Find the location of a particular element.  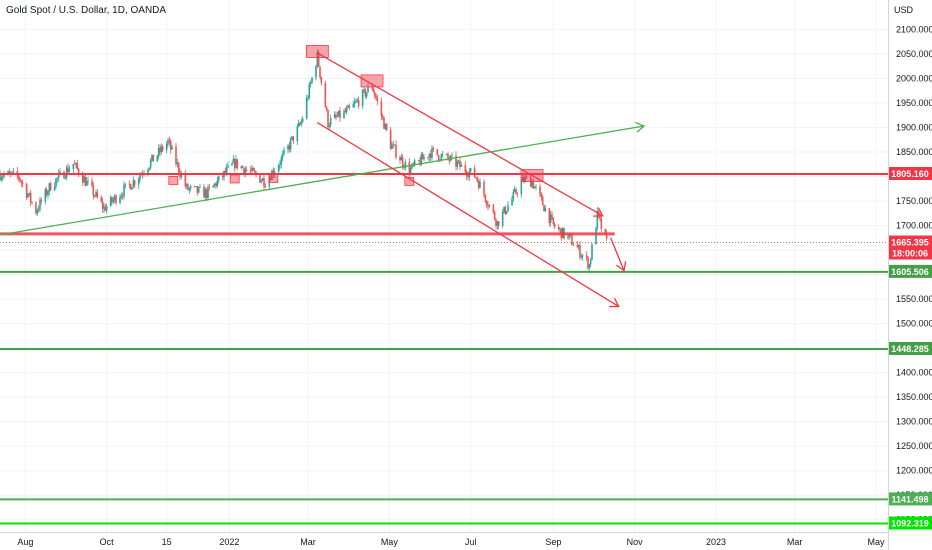

time-tick-label: 2023 is located at coordinates (716, 542).